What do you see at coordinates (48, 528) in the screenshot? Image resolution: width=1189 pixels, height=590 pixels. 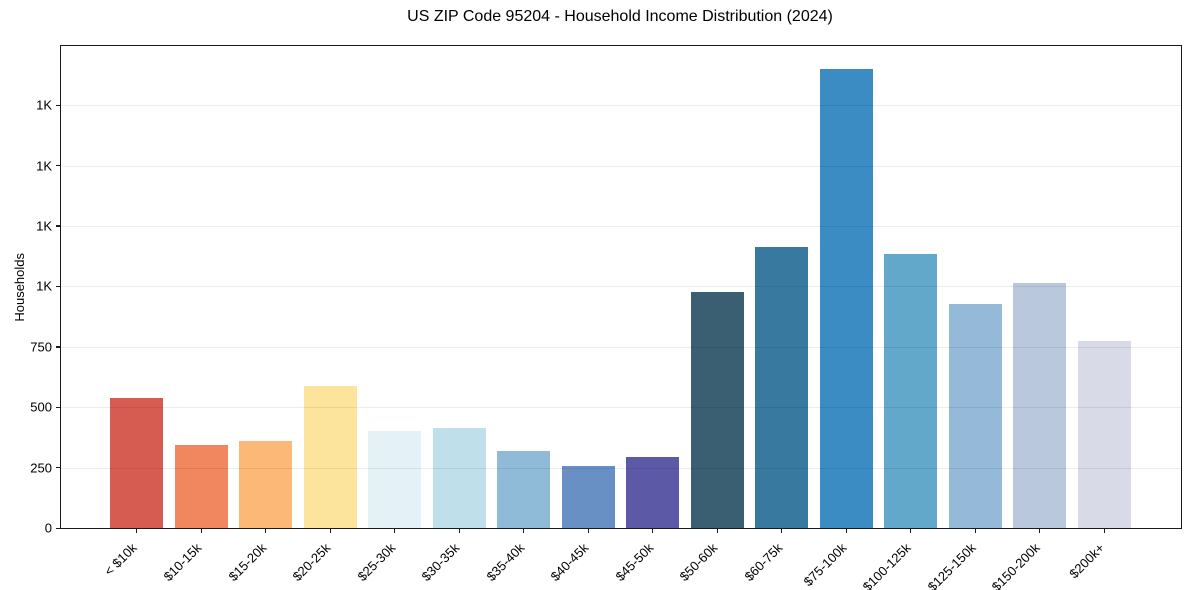 I see `y-tick-label-0: 0` at bounding box center [48, 528].